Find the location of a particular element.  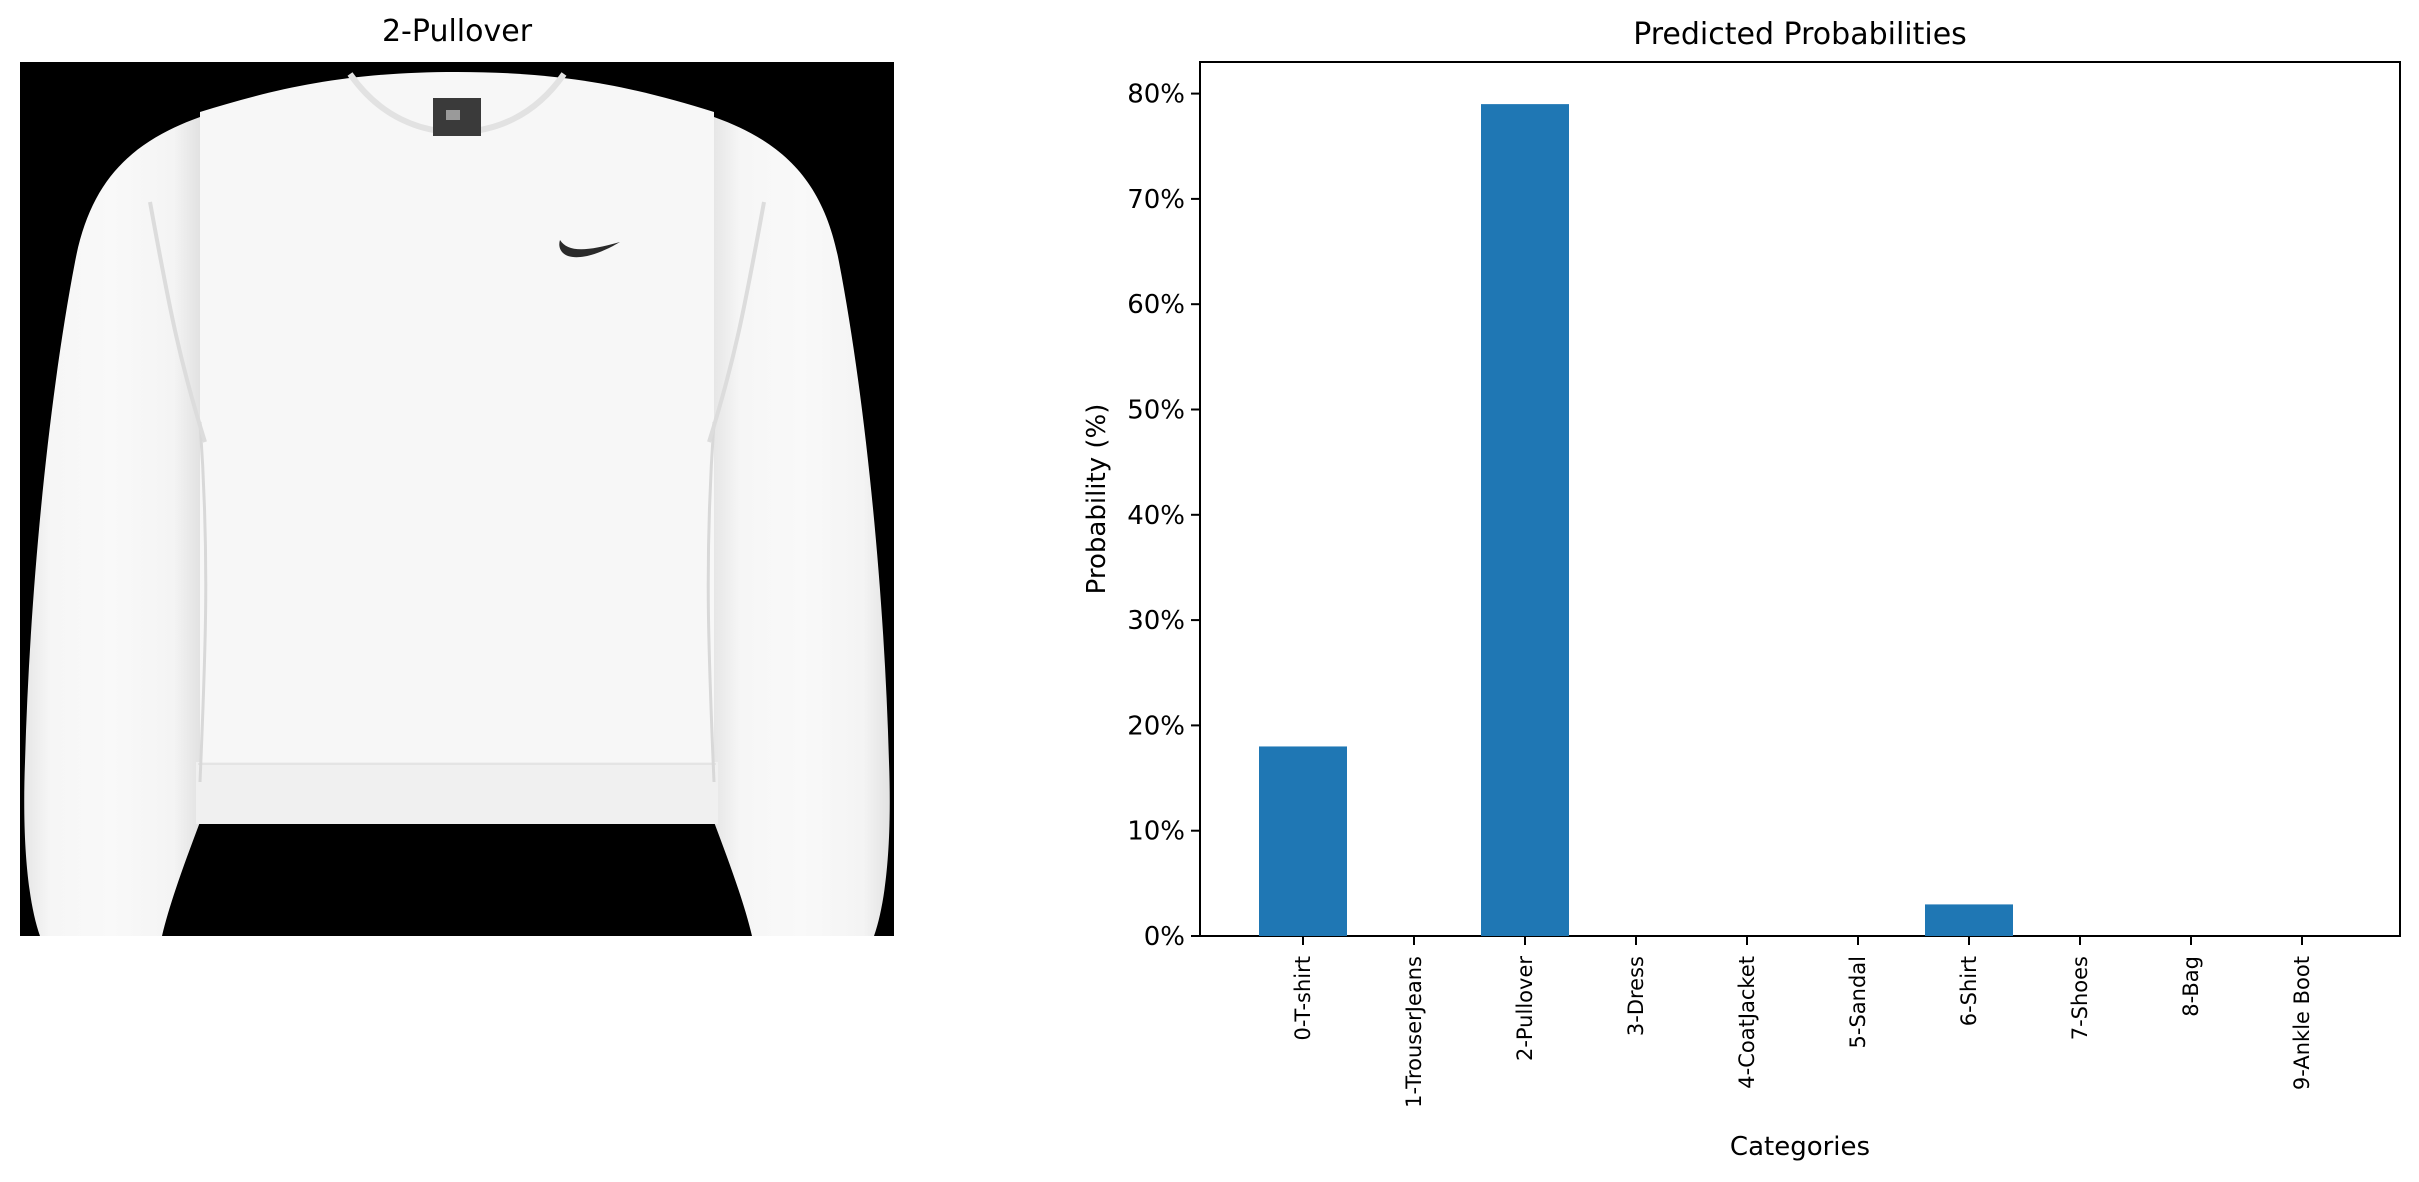

x-tick-label-5: 5-Sandal is located at coordinates (1858, 1002).